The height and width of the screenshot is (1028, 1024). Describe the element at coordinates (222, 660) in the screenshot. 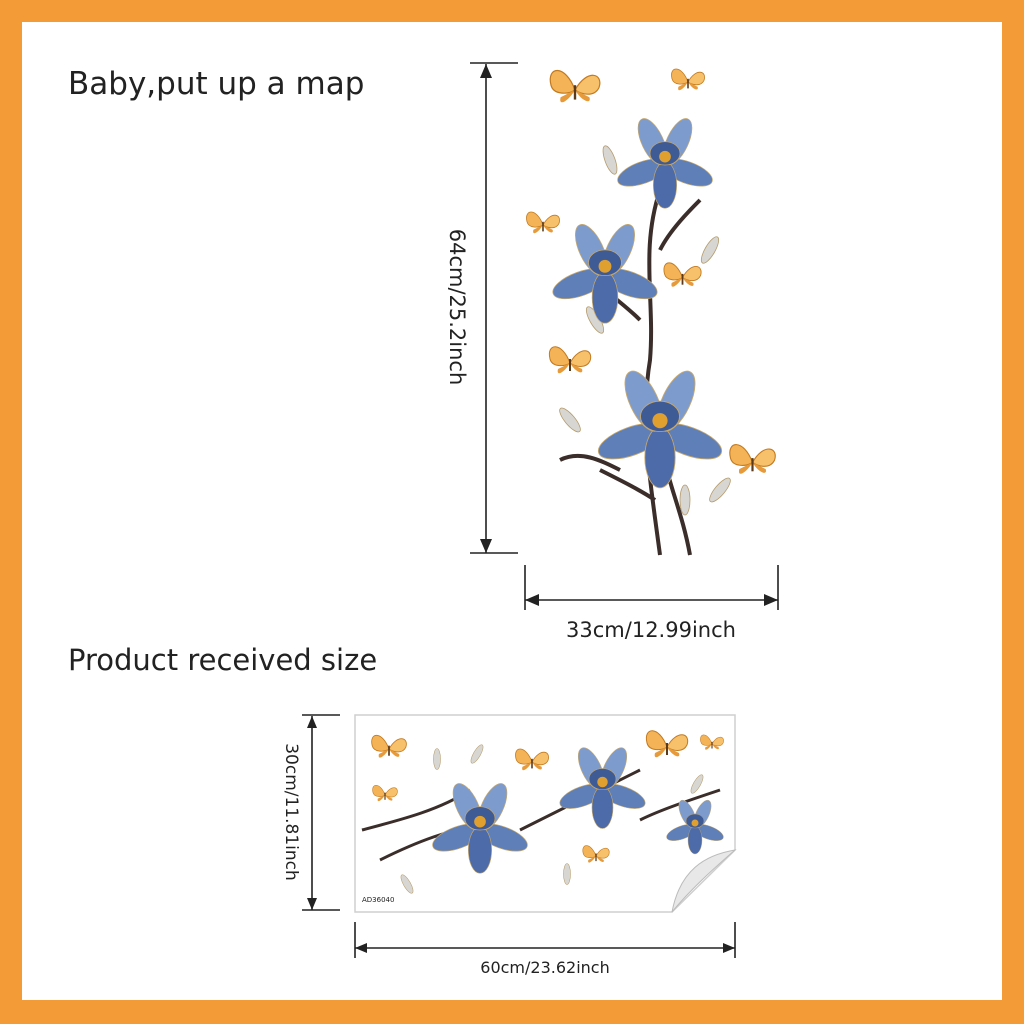

I see `bottom-caption: Product received size` at that location.